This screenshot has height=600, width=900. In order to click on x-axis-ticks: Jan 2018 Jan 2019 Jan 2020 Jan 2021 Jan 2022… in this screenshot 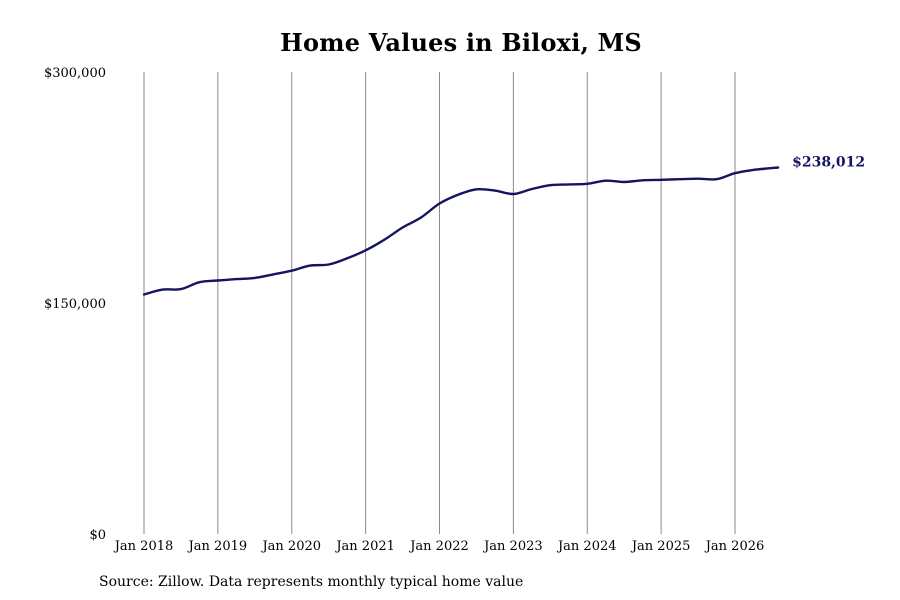, I will do `click(439, 546)`.